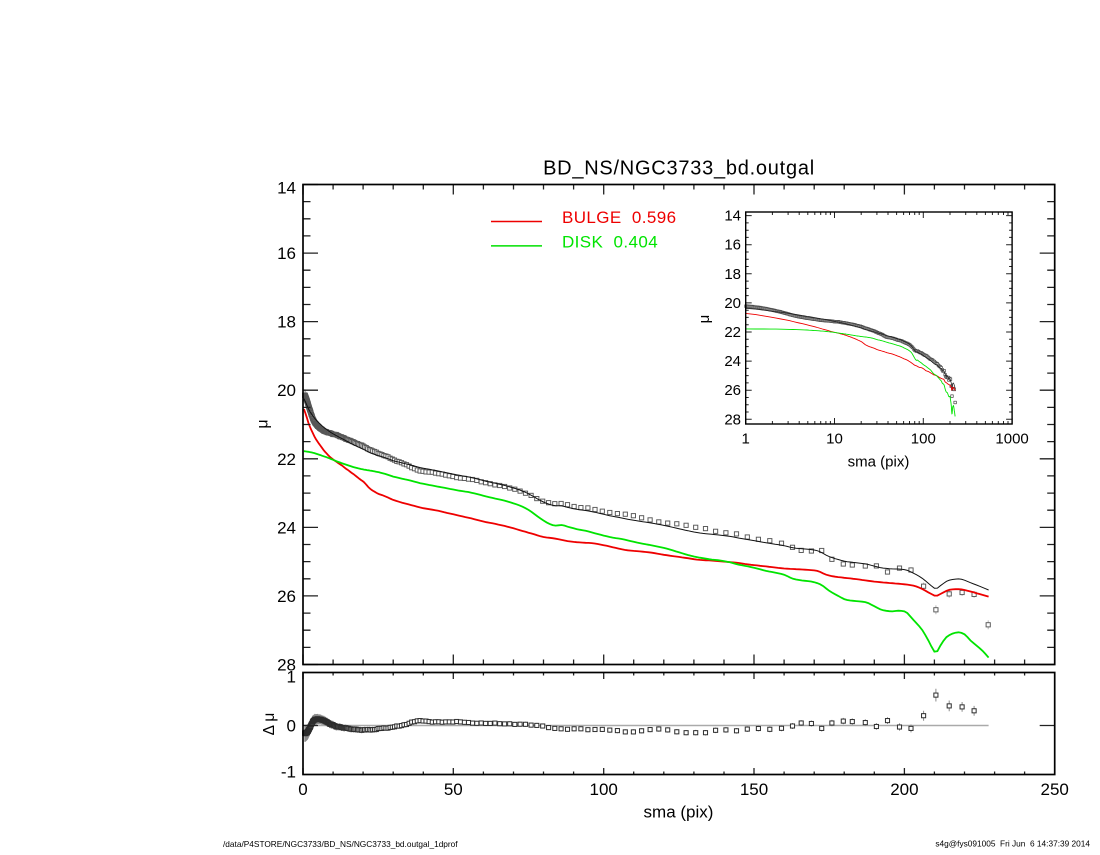 This screenshot has width=1100, height=855. I want to click on svg-text: 150, so click(754, 789).